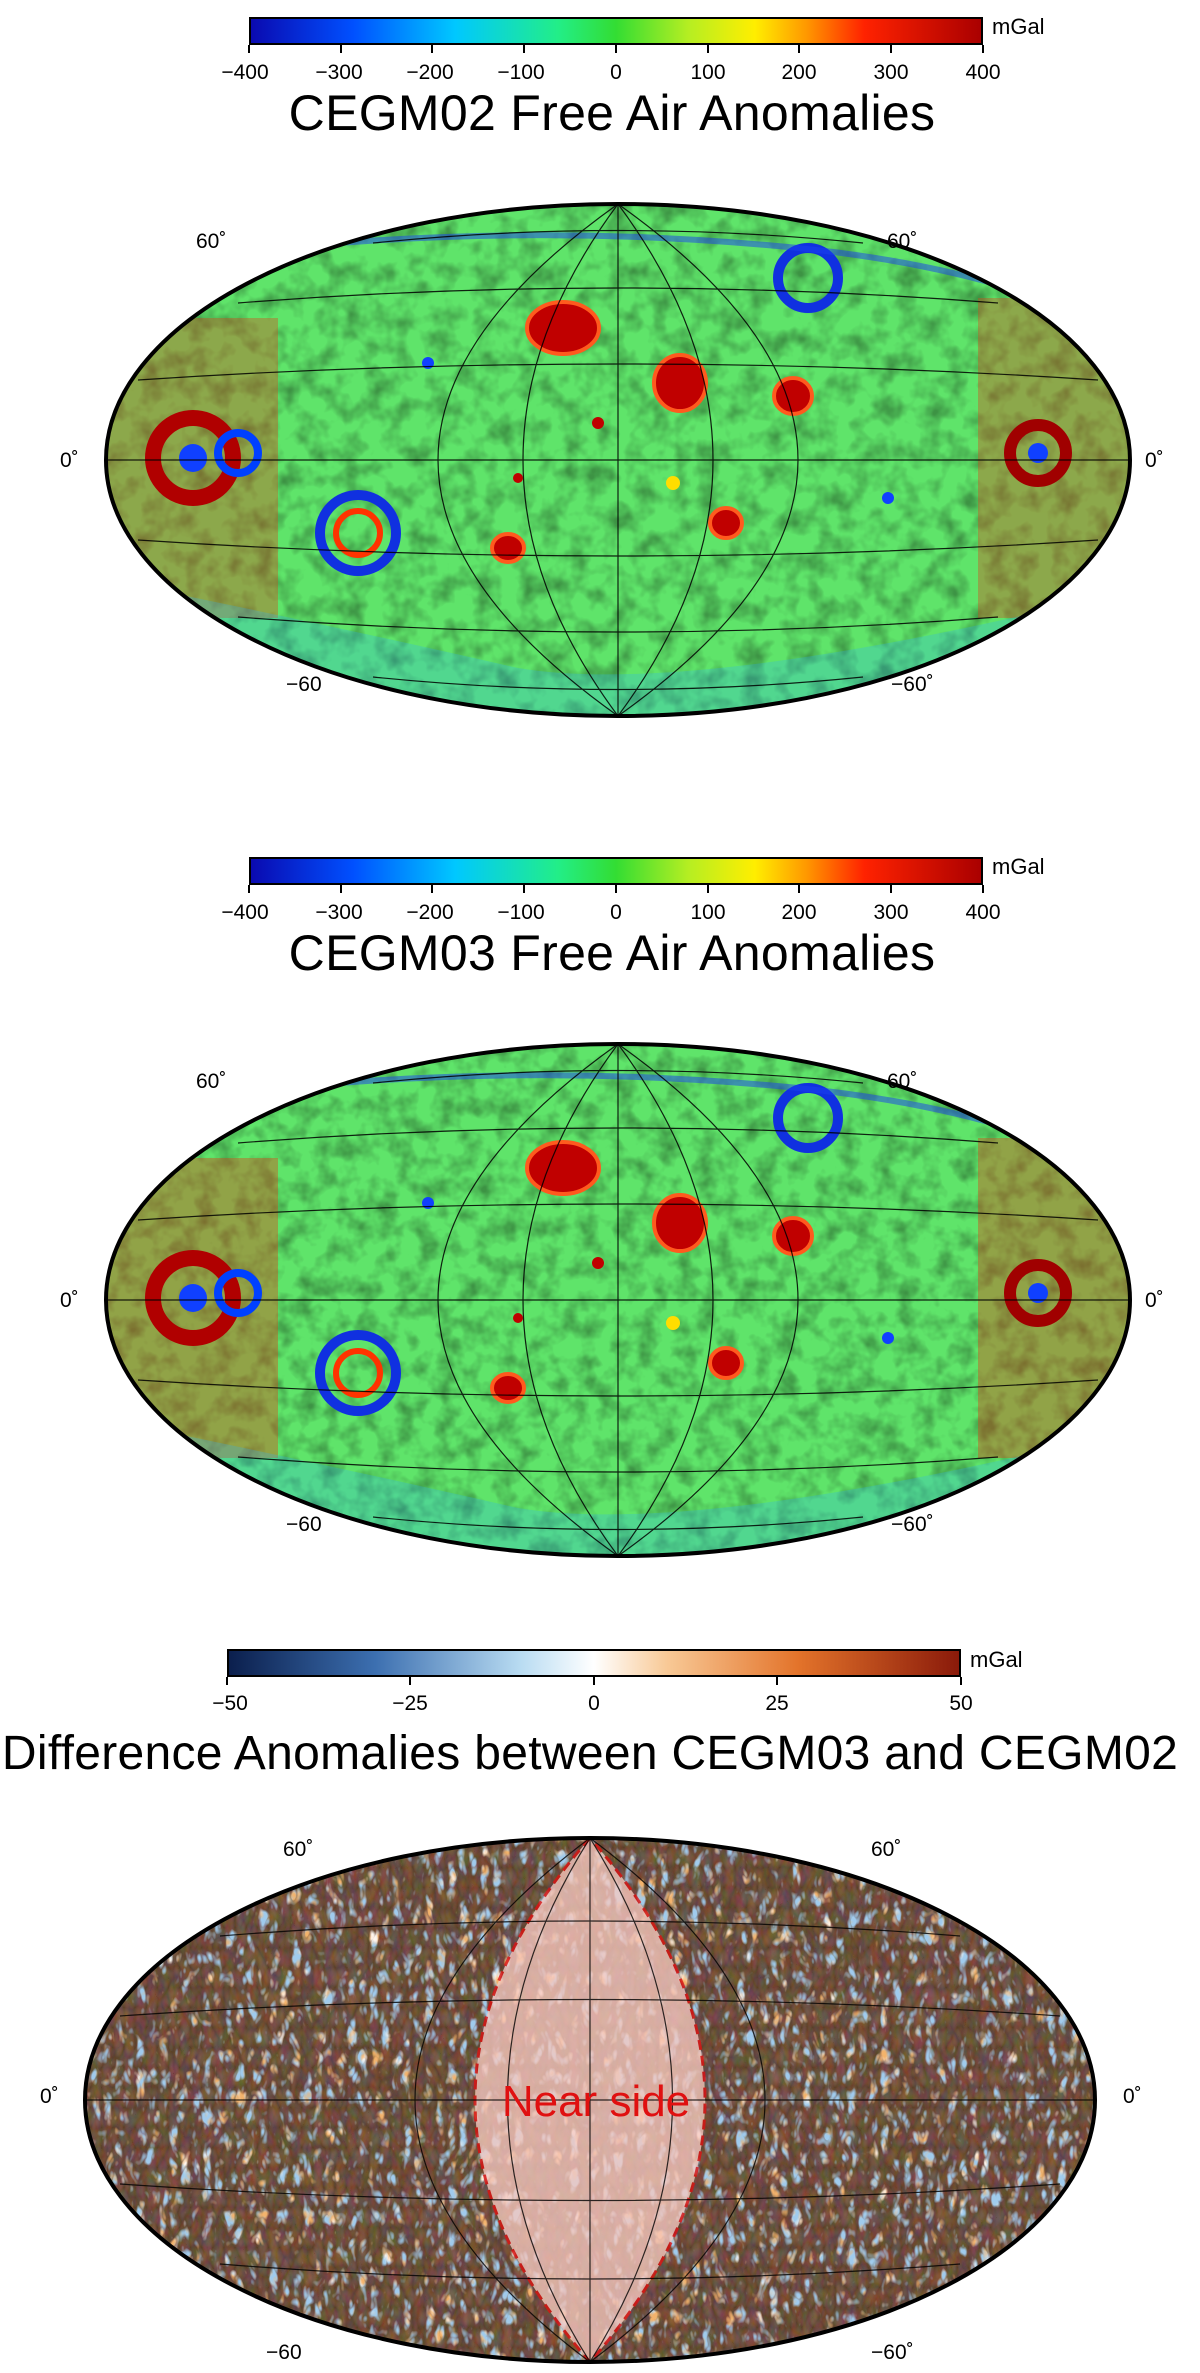  I want to click on colorbar-tick-label: −25, so click(410, 1703).